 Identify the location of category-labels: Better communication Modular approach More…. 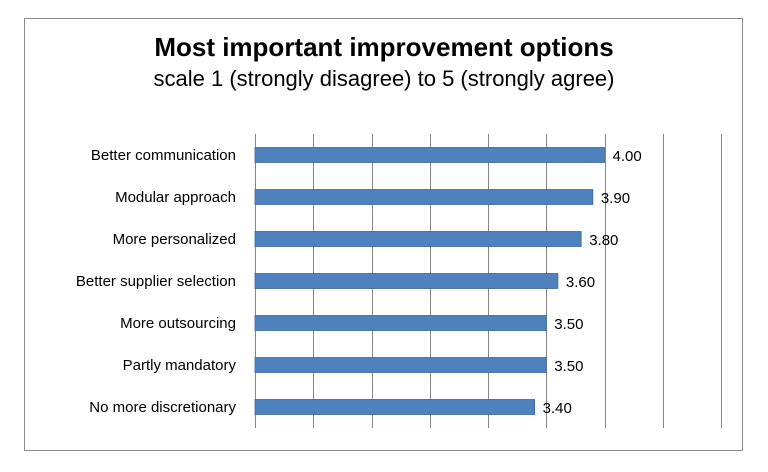
(156, 281).